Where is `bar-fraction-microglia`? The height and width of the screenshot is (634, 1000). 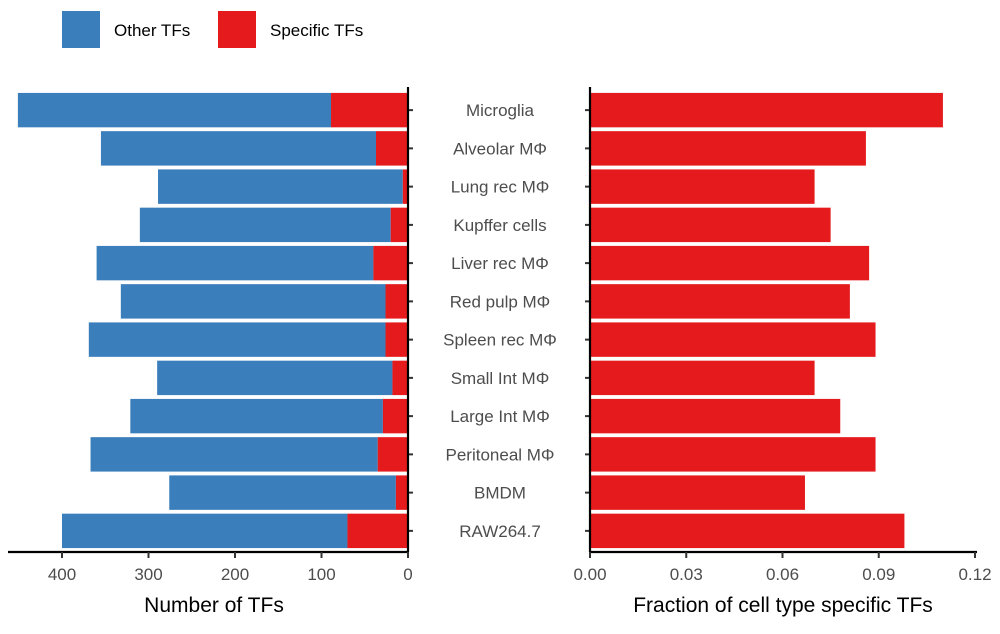
bar-fraction-microglia is located at coordinates (766, 110).